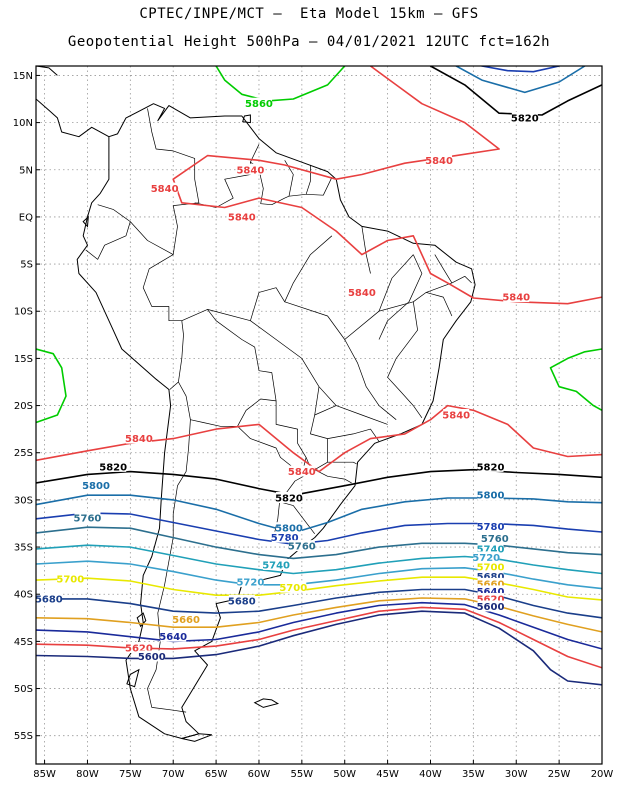  What do you see at coordinates (23, 595) in the screenshot?
I see `lat-tick-label: 40S` at bounding box center [23, 595].